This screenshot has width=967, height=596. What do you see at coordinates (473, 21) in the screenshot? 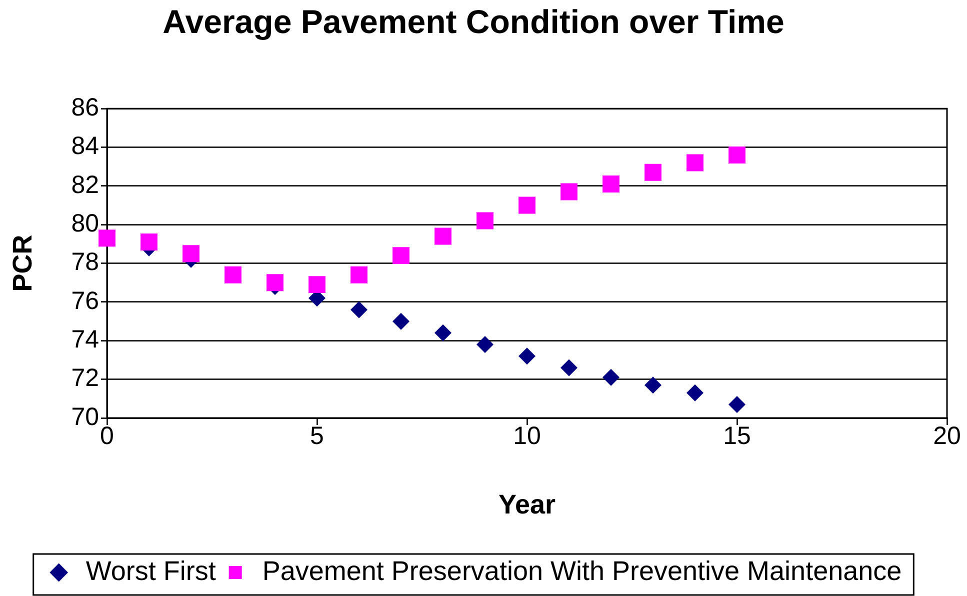
I see `chart-title: Average Pavement Condition over Time` at bounding box center [473, 21].